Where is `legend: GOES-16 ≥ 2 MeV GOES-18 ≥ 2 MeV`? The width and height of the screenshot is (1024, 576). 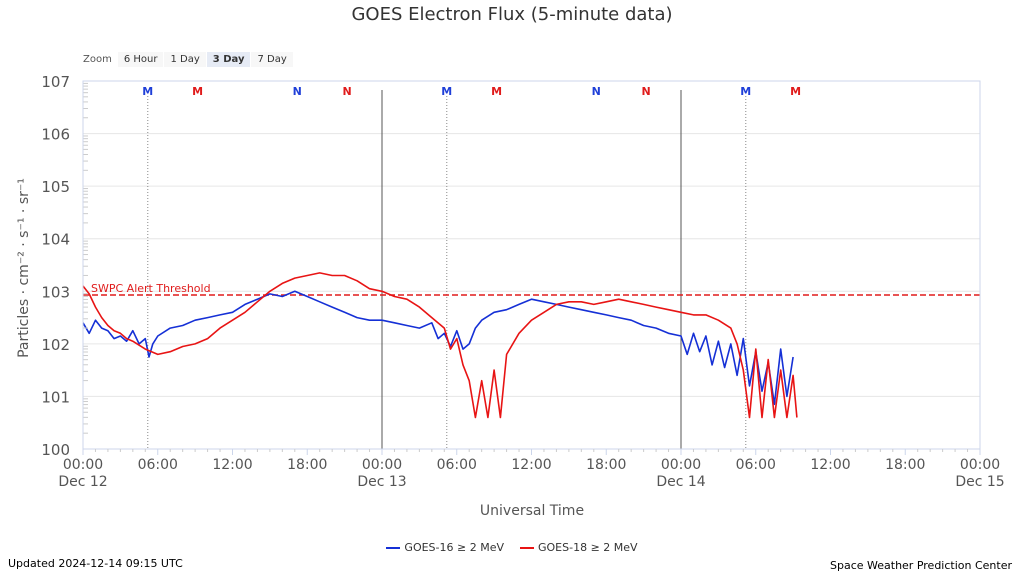 legend: GOES-16 ≥ 2 MeV GOES-18 ≥ 2 MeV is located at coordinates (512, 547).